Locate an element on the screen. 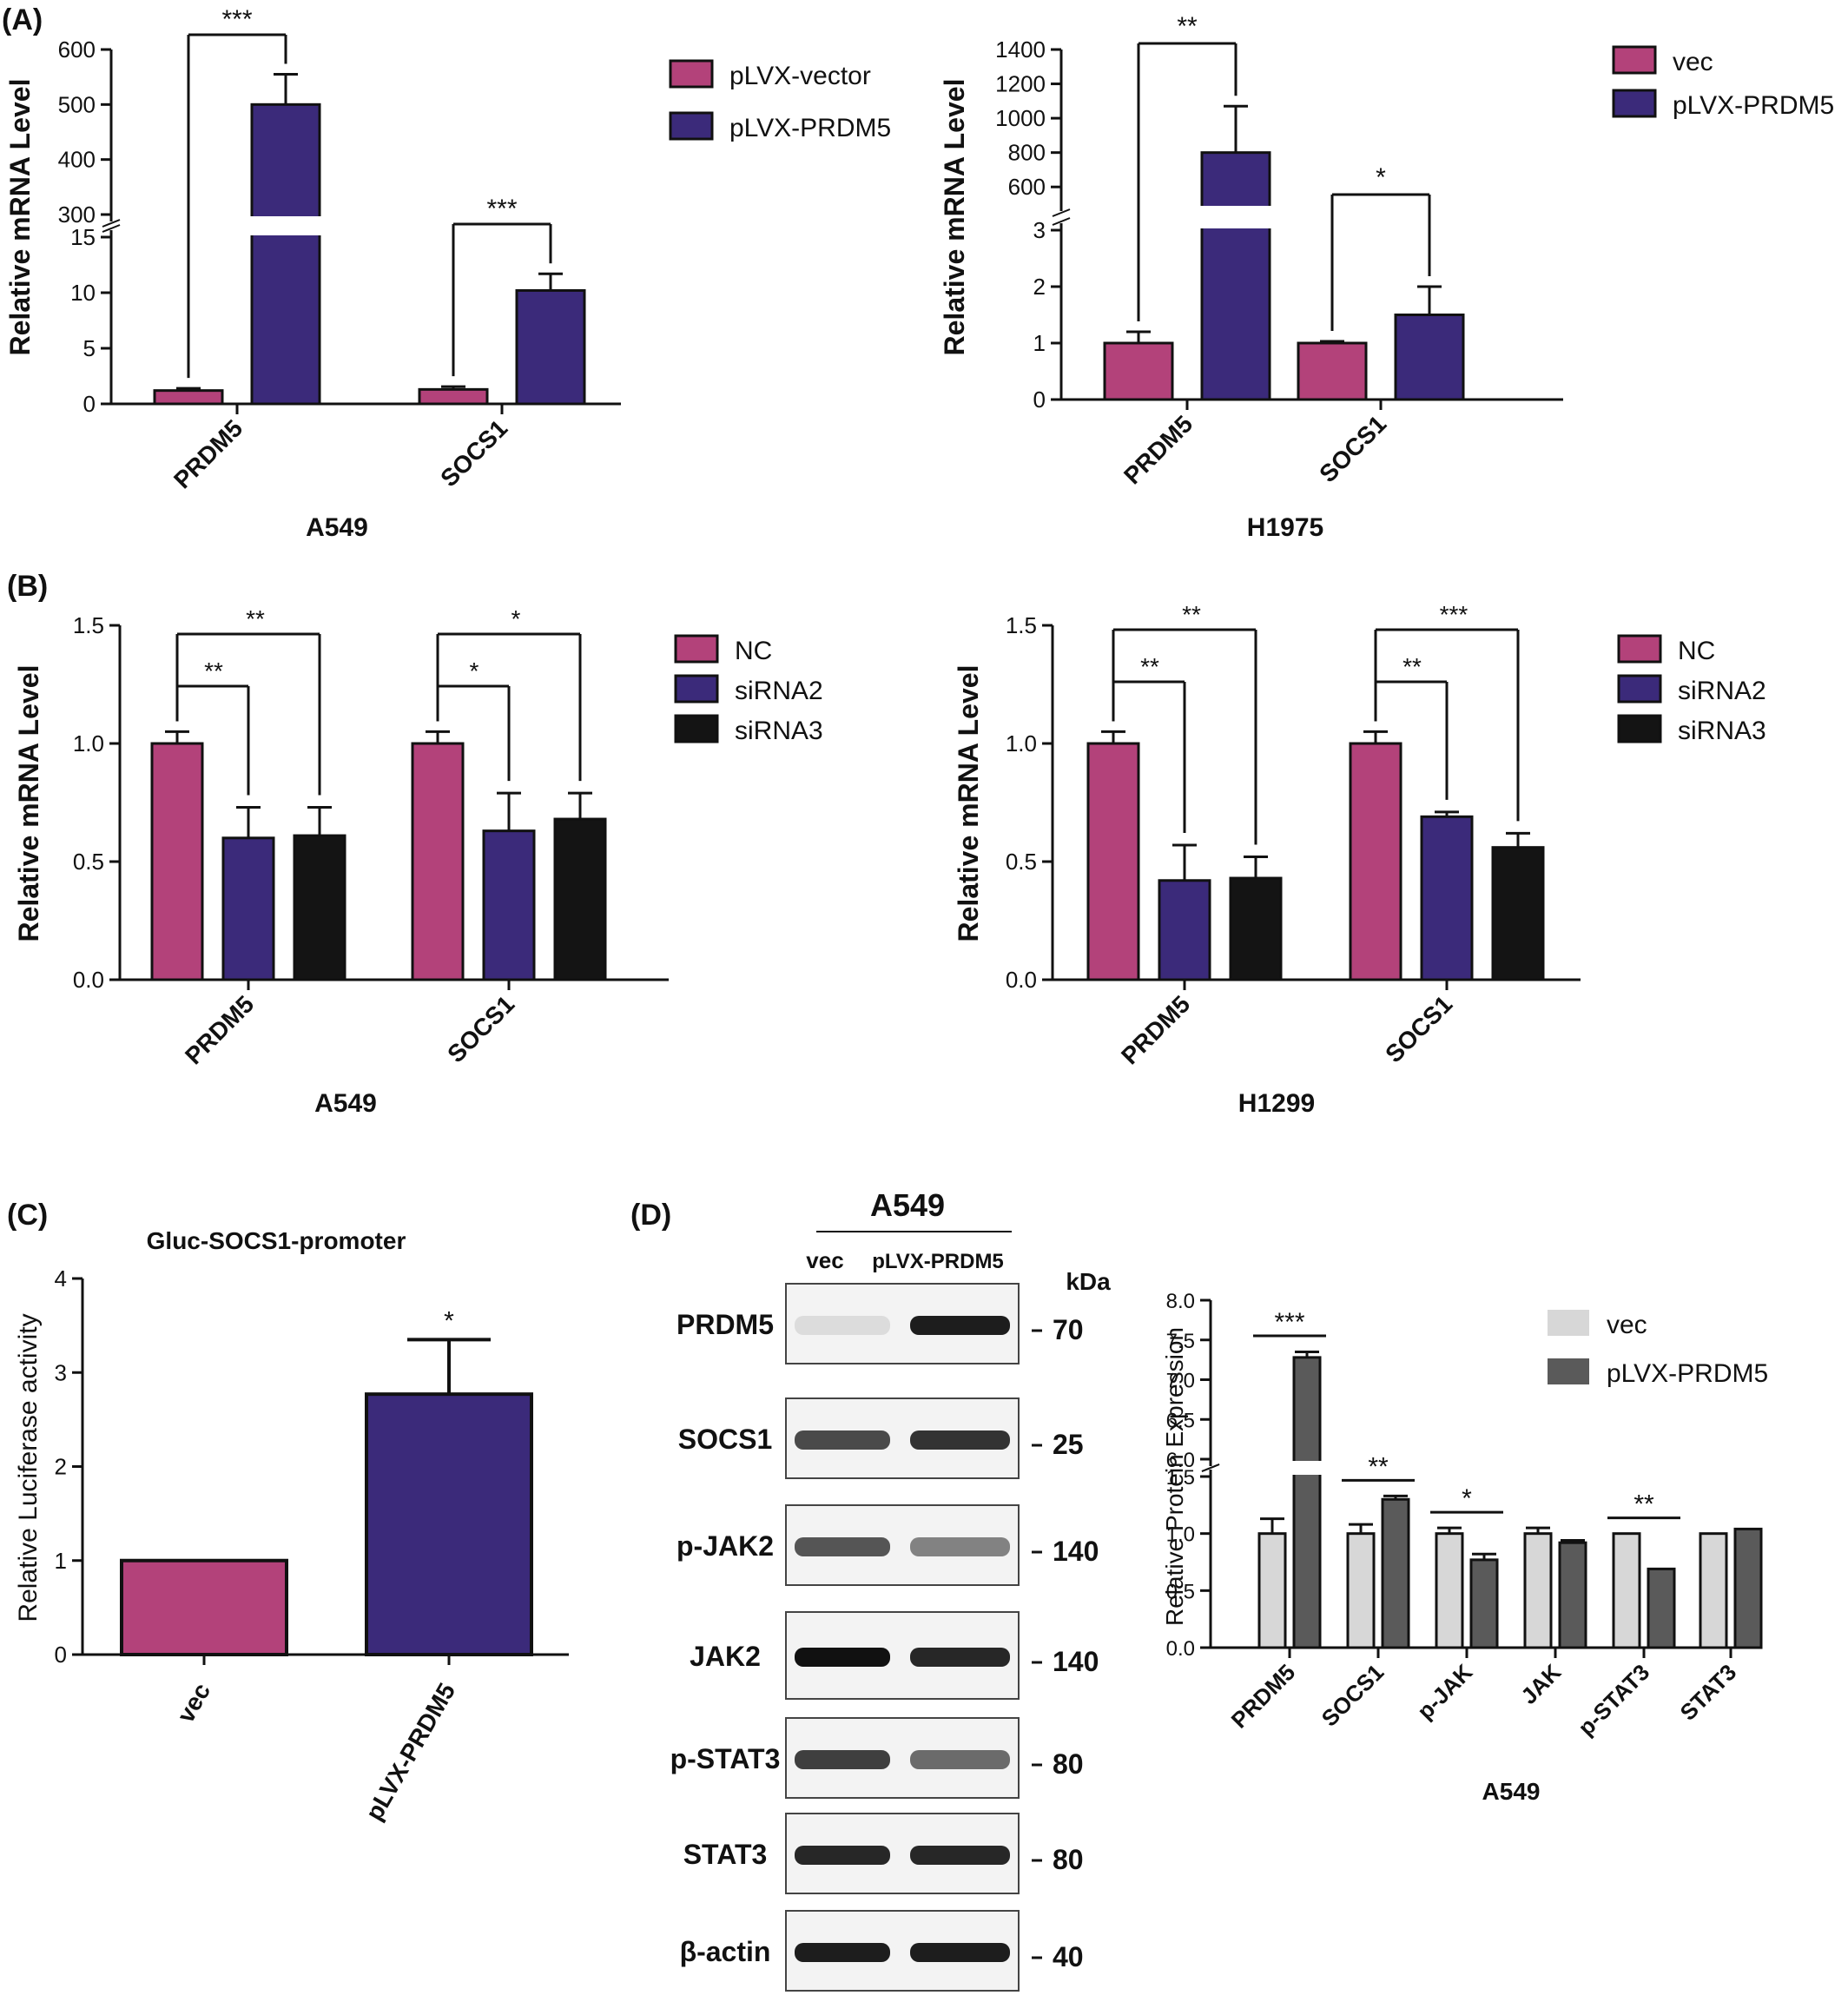  y-tick-label: 7.5 is located at coordinates (1181, 1341).